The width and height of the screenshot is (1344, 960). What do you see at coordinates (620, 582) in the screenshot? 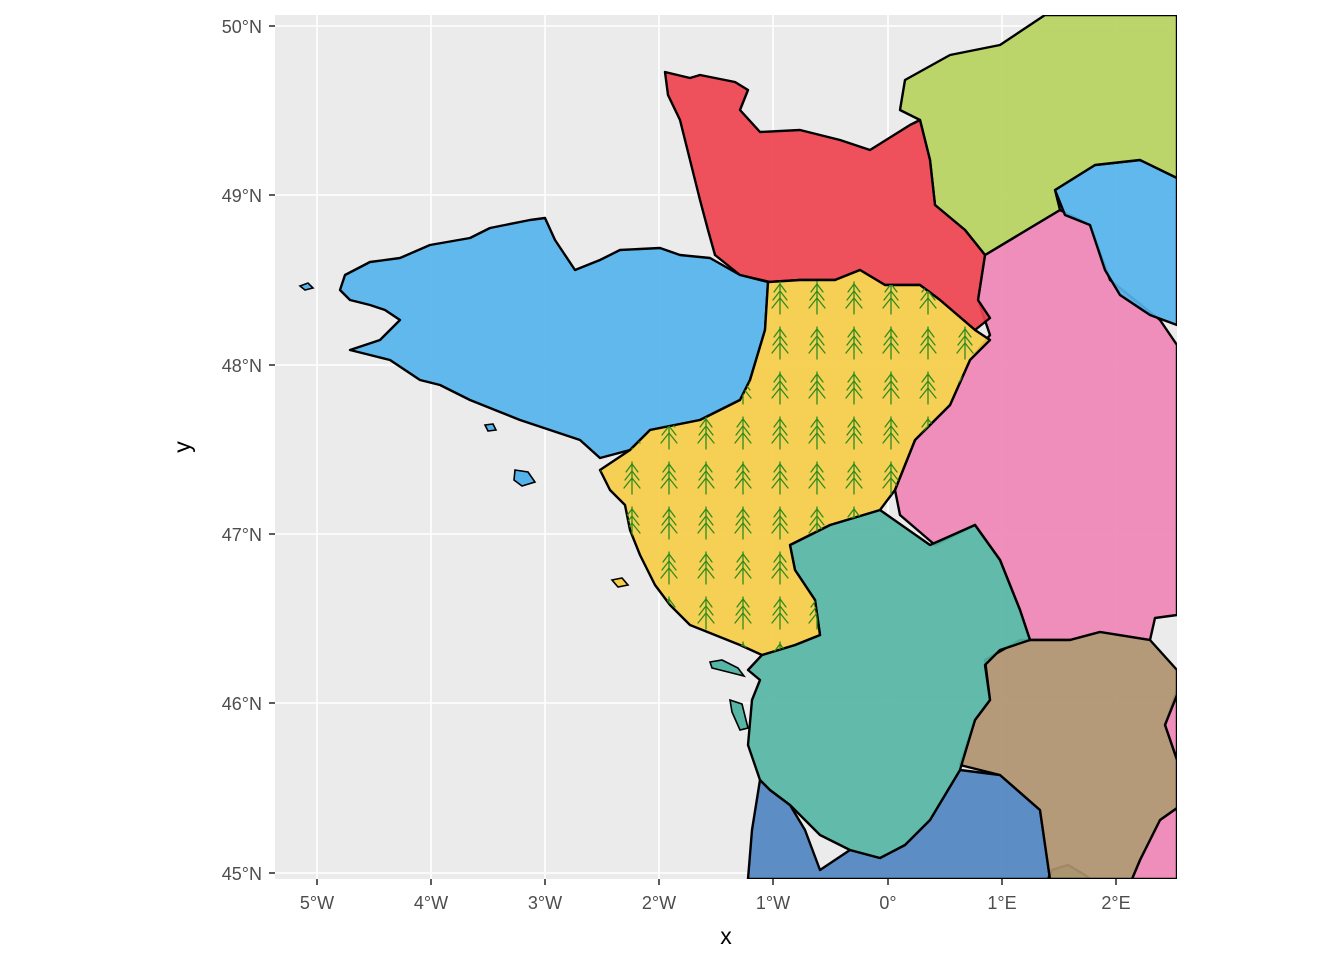
I see `island-noirmoutier` at bounding box center [620, 582].